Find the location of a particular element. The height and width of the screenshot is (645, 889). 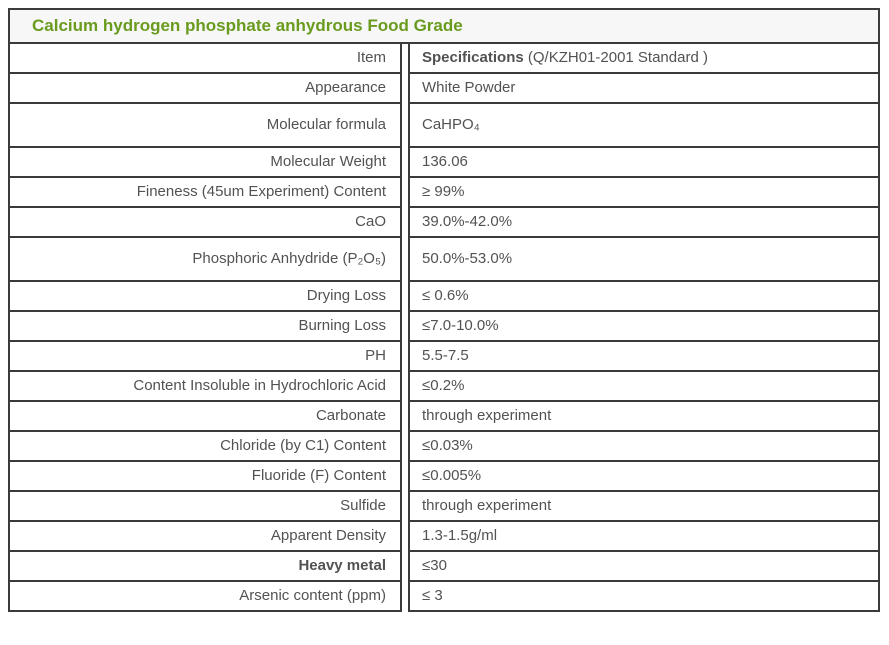

item-label: Apparent Density is located at coordinates (328, 535).